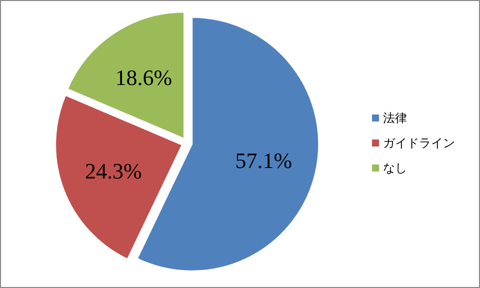 This screenshot has width=480, height=288. I want to click on data-label: 57.1%, so click(263, 160).